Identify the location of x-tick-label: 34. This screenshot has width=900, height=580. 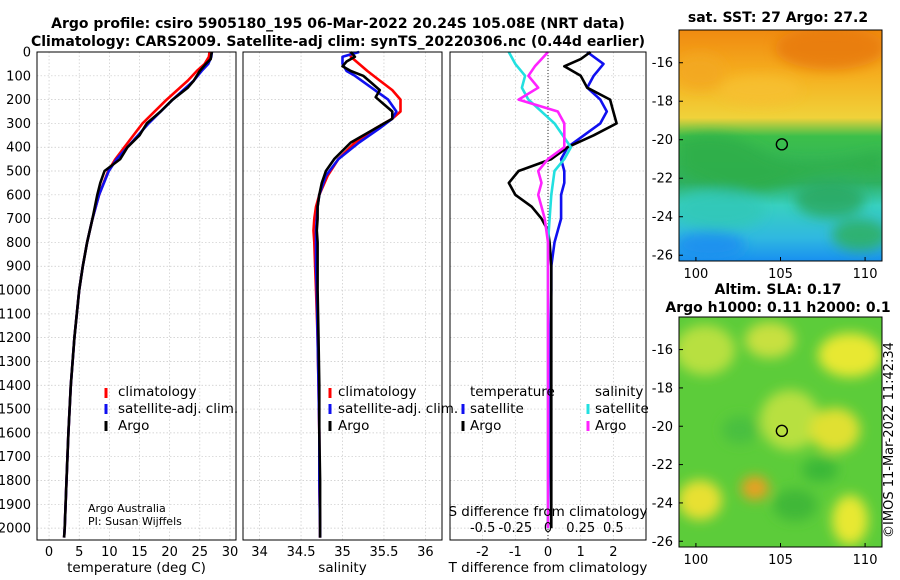
(259, 552).